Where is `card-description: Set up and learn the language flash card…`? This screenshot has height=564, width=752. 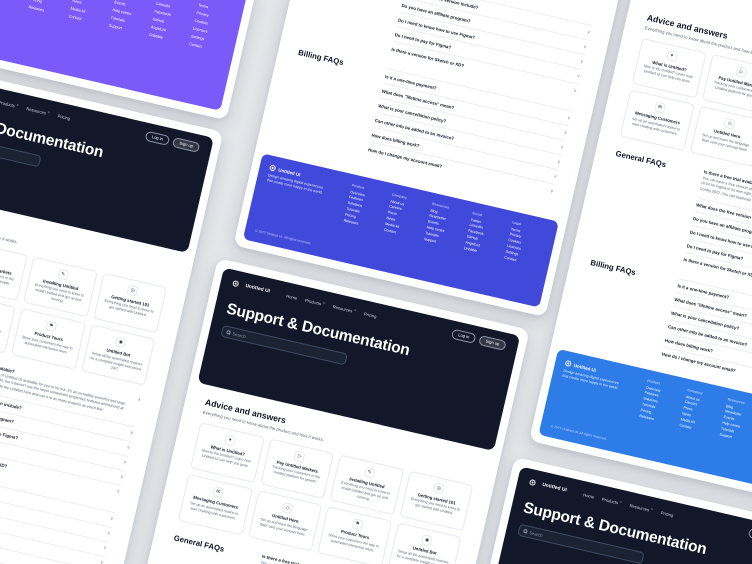
card-description: Set up and learn the language flash card… is located at coordinates (2, 329).